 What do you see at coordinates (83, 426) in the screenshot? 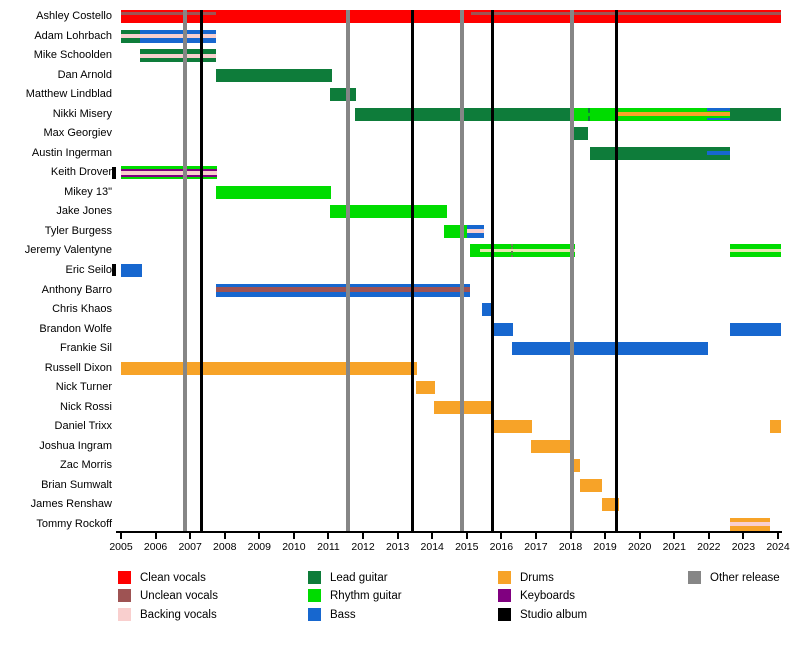
I see `member-label: Daniel Trixx` at bounding box center [83, 426].